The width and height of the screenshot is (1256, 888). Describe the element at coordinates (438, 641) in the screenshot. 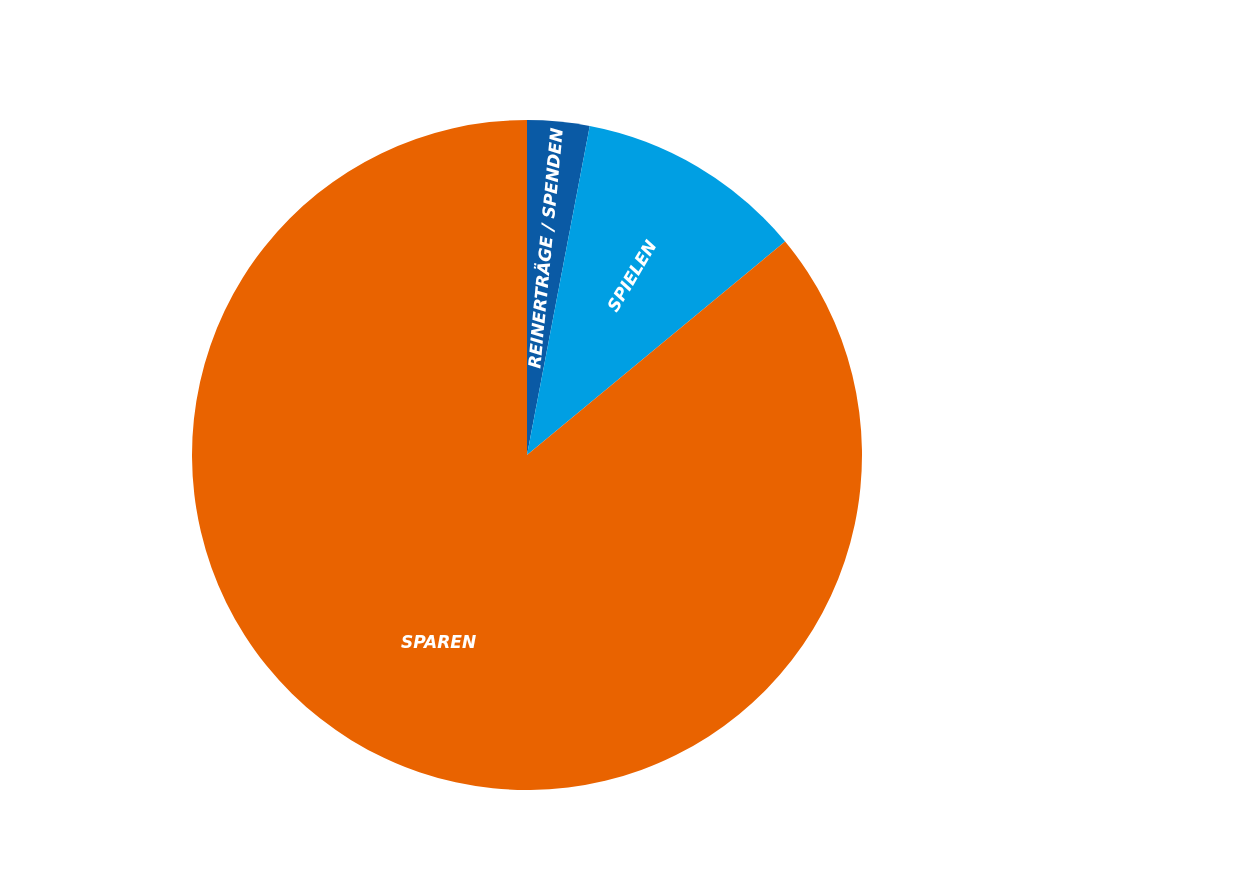

I see `slice-label: SPAREN` at that location.